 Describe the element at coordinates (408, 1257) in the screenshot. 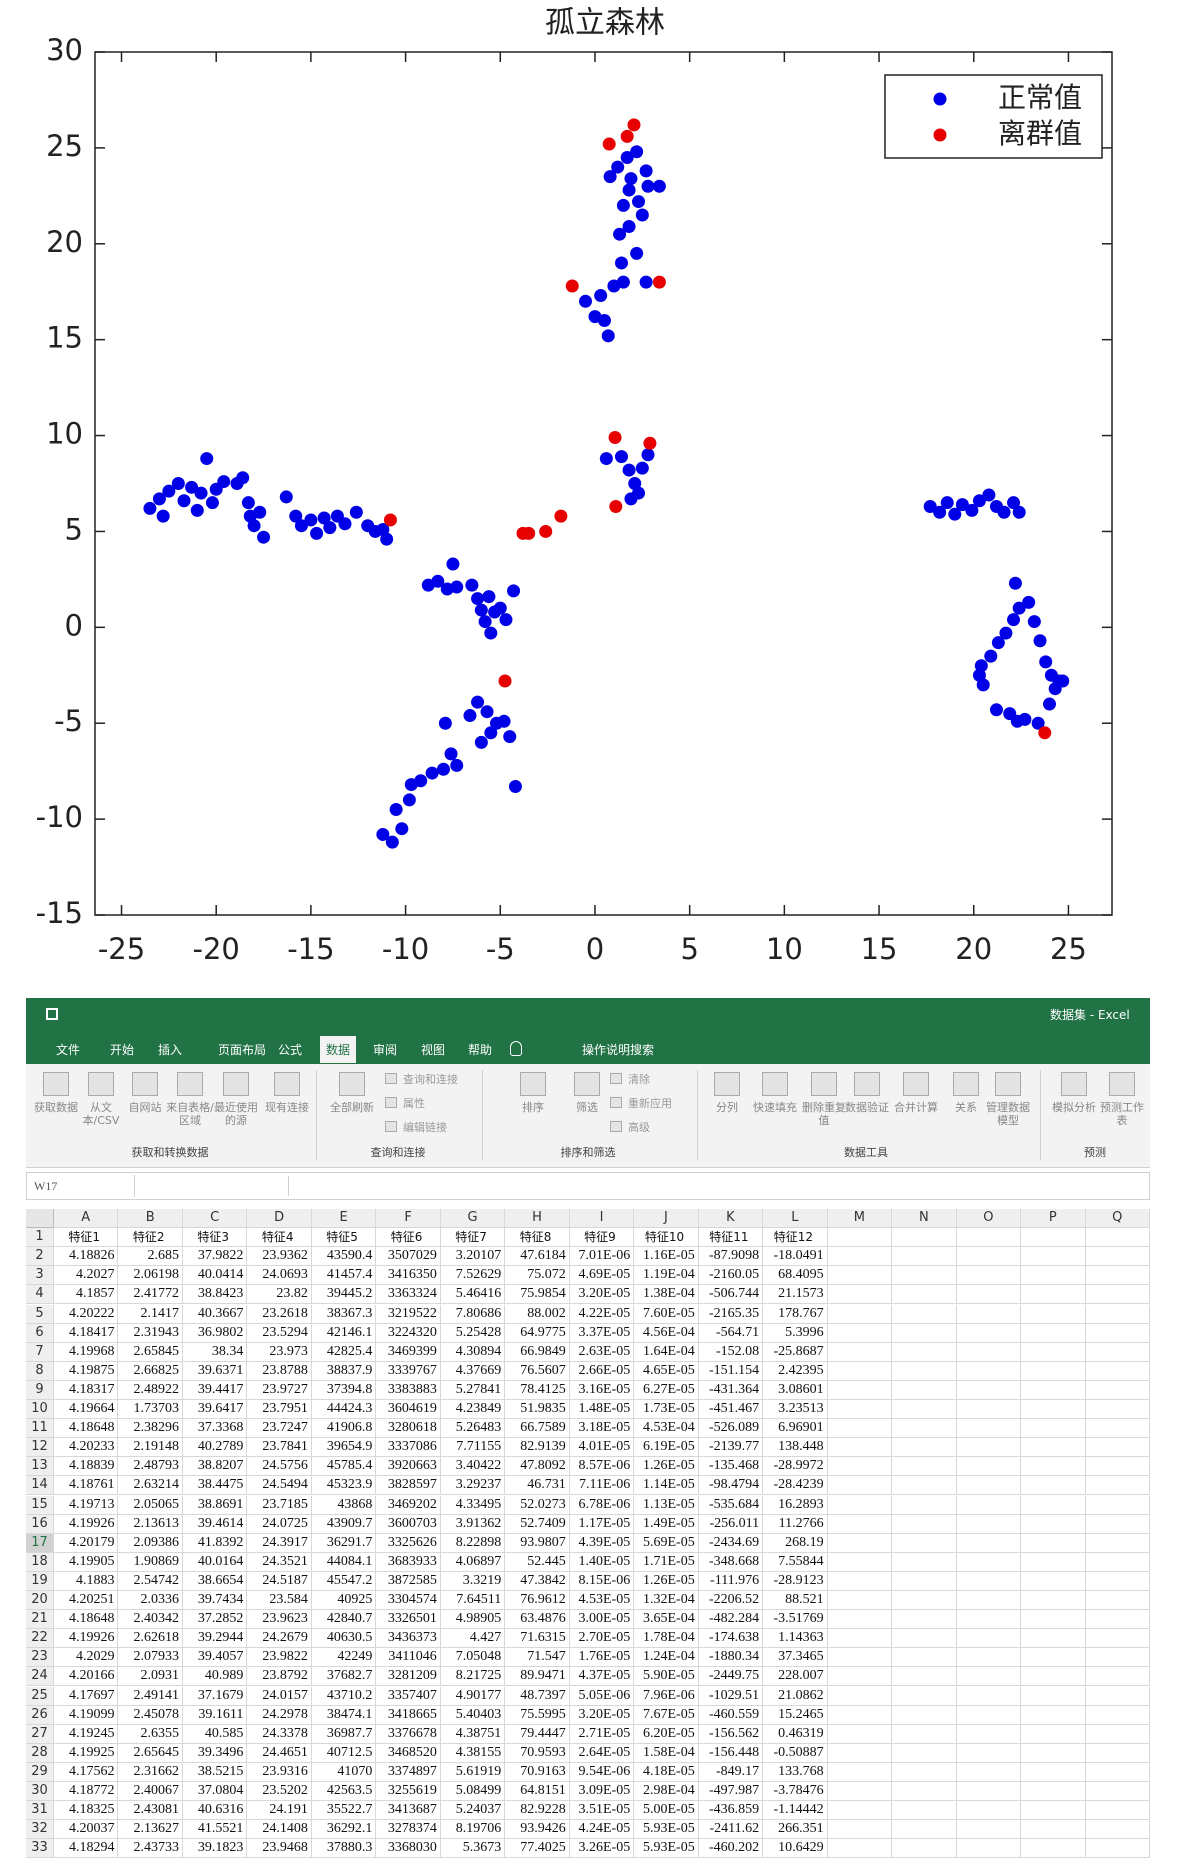

I see `data-cell: 3507029` at that location.